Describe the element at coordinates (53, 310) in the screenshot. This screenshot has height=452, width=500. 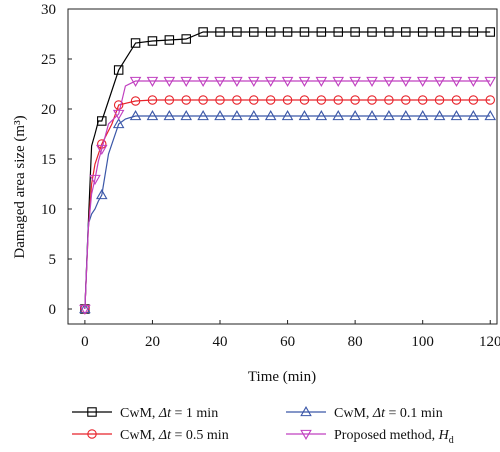
I see `y-tick-label: 0` at that location.